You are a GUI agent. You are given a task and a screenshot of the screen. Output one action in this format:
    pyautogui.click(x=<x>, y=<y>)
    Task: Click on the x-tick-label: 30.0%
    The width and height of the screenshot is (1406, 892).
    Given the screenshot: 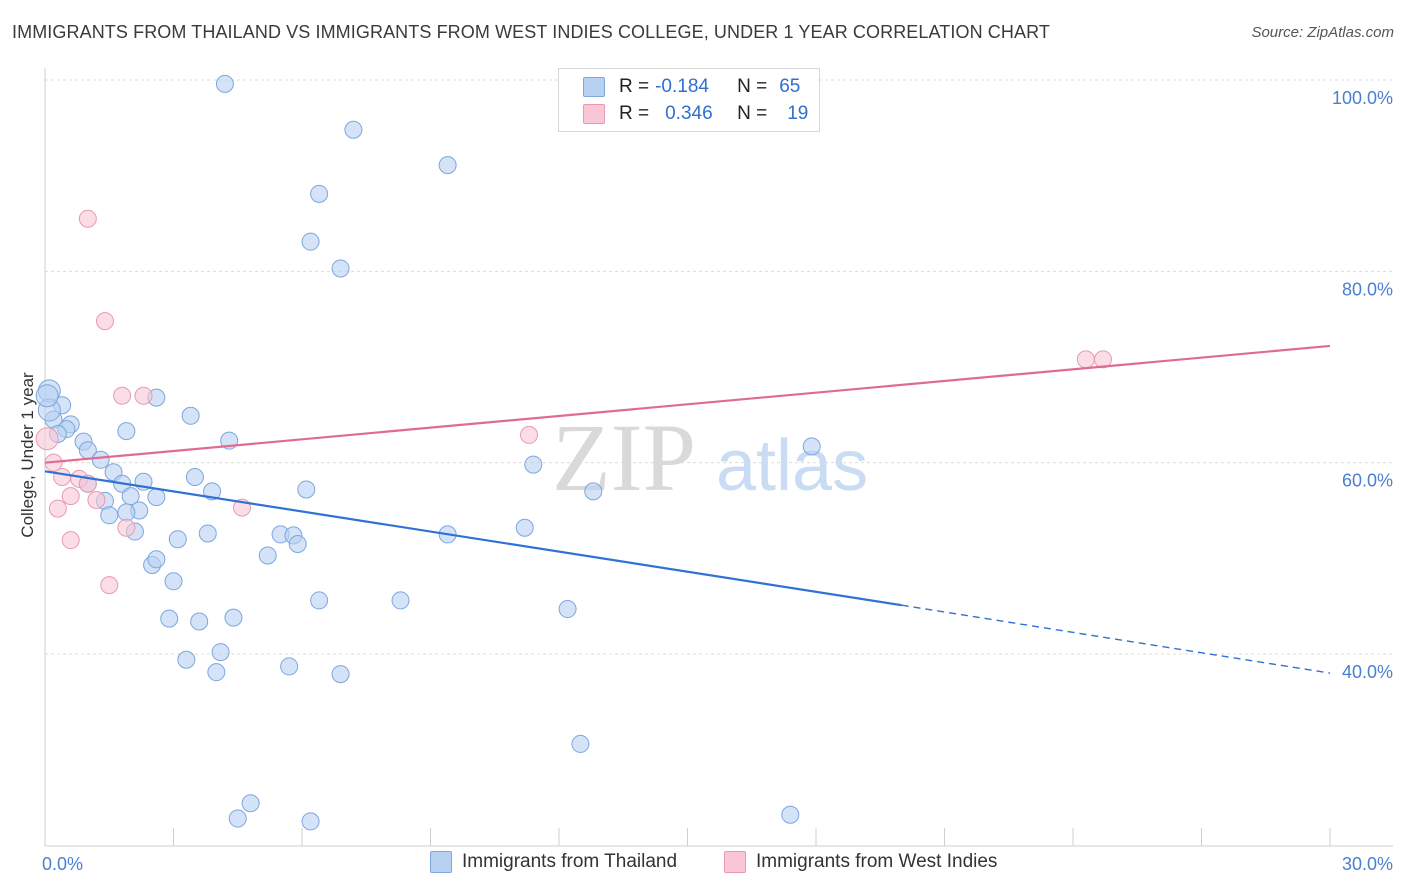 What is the action you would take?
    pyautogui.click(x=1367, y=864)
    